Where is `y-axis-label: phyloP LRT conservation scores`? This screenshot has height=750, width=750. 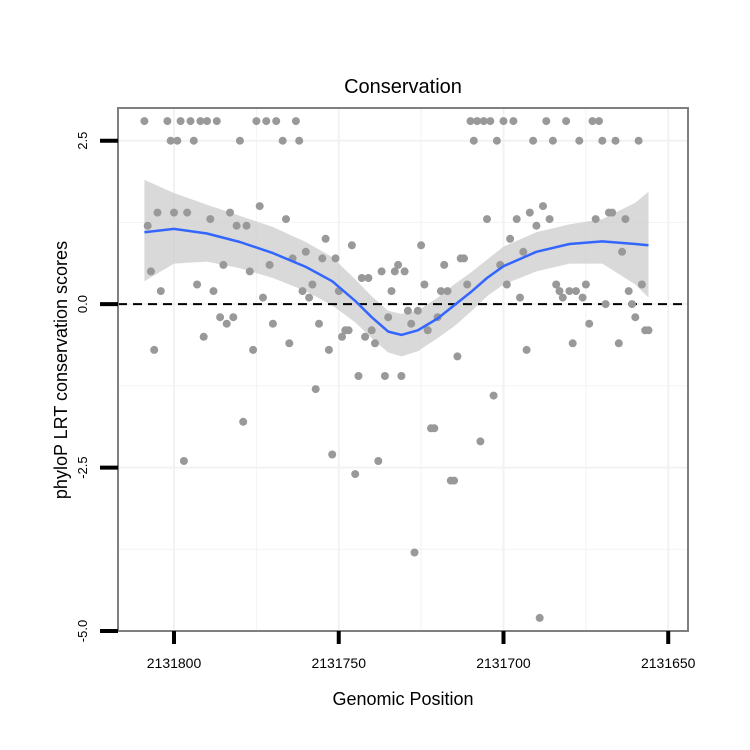 y-axis-label: phyloP LRT conservation scores is located at coordinates (61, 370).